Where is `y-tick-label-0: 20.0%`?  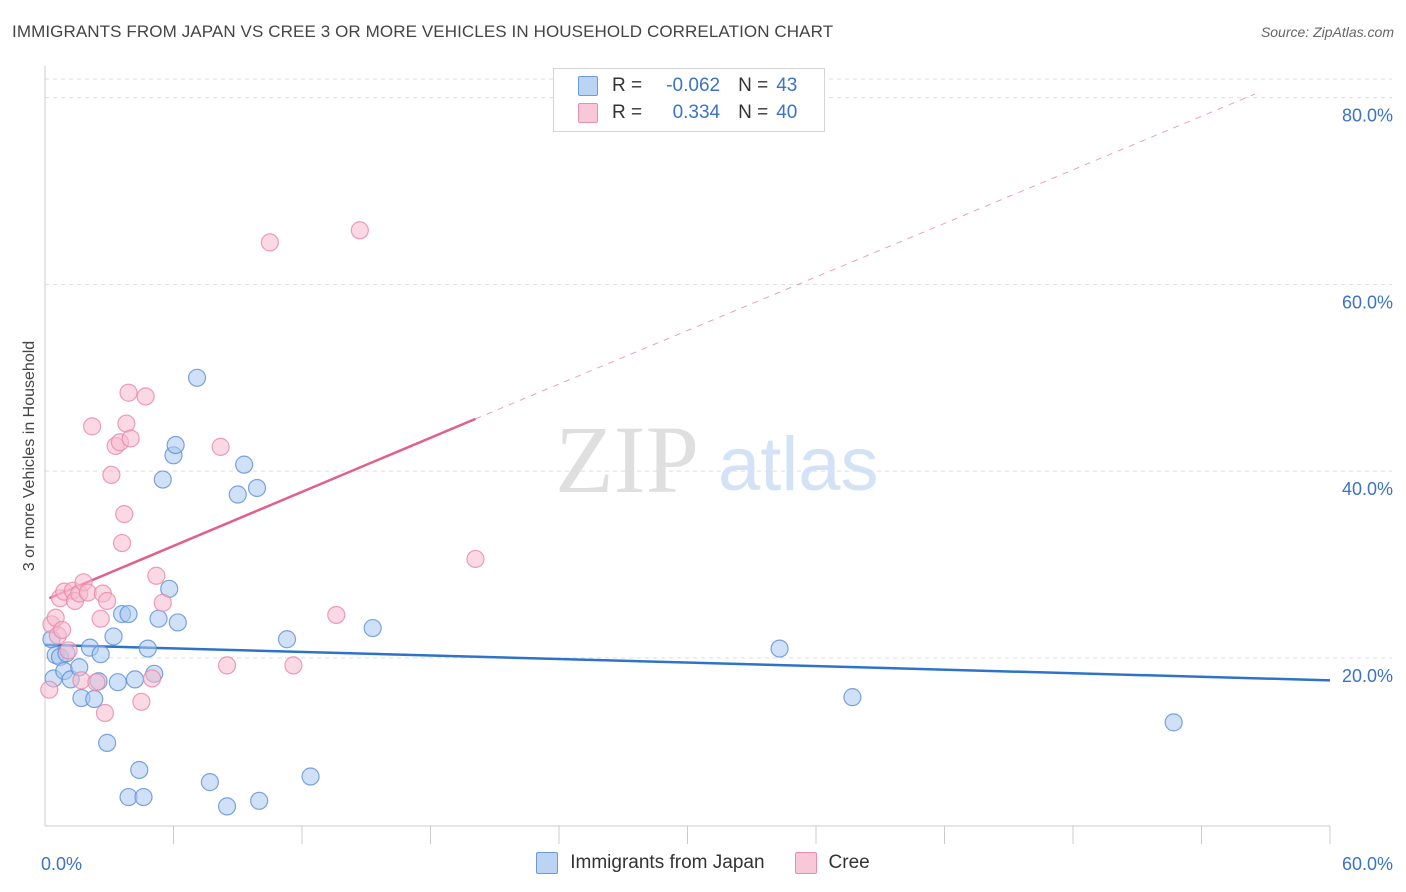
y-tick-label-0: 20.0% is located at coordinates (1367, 676).